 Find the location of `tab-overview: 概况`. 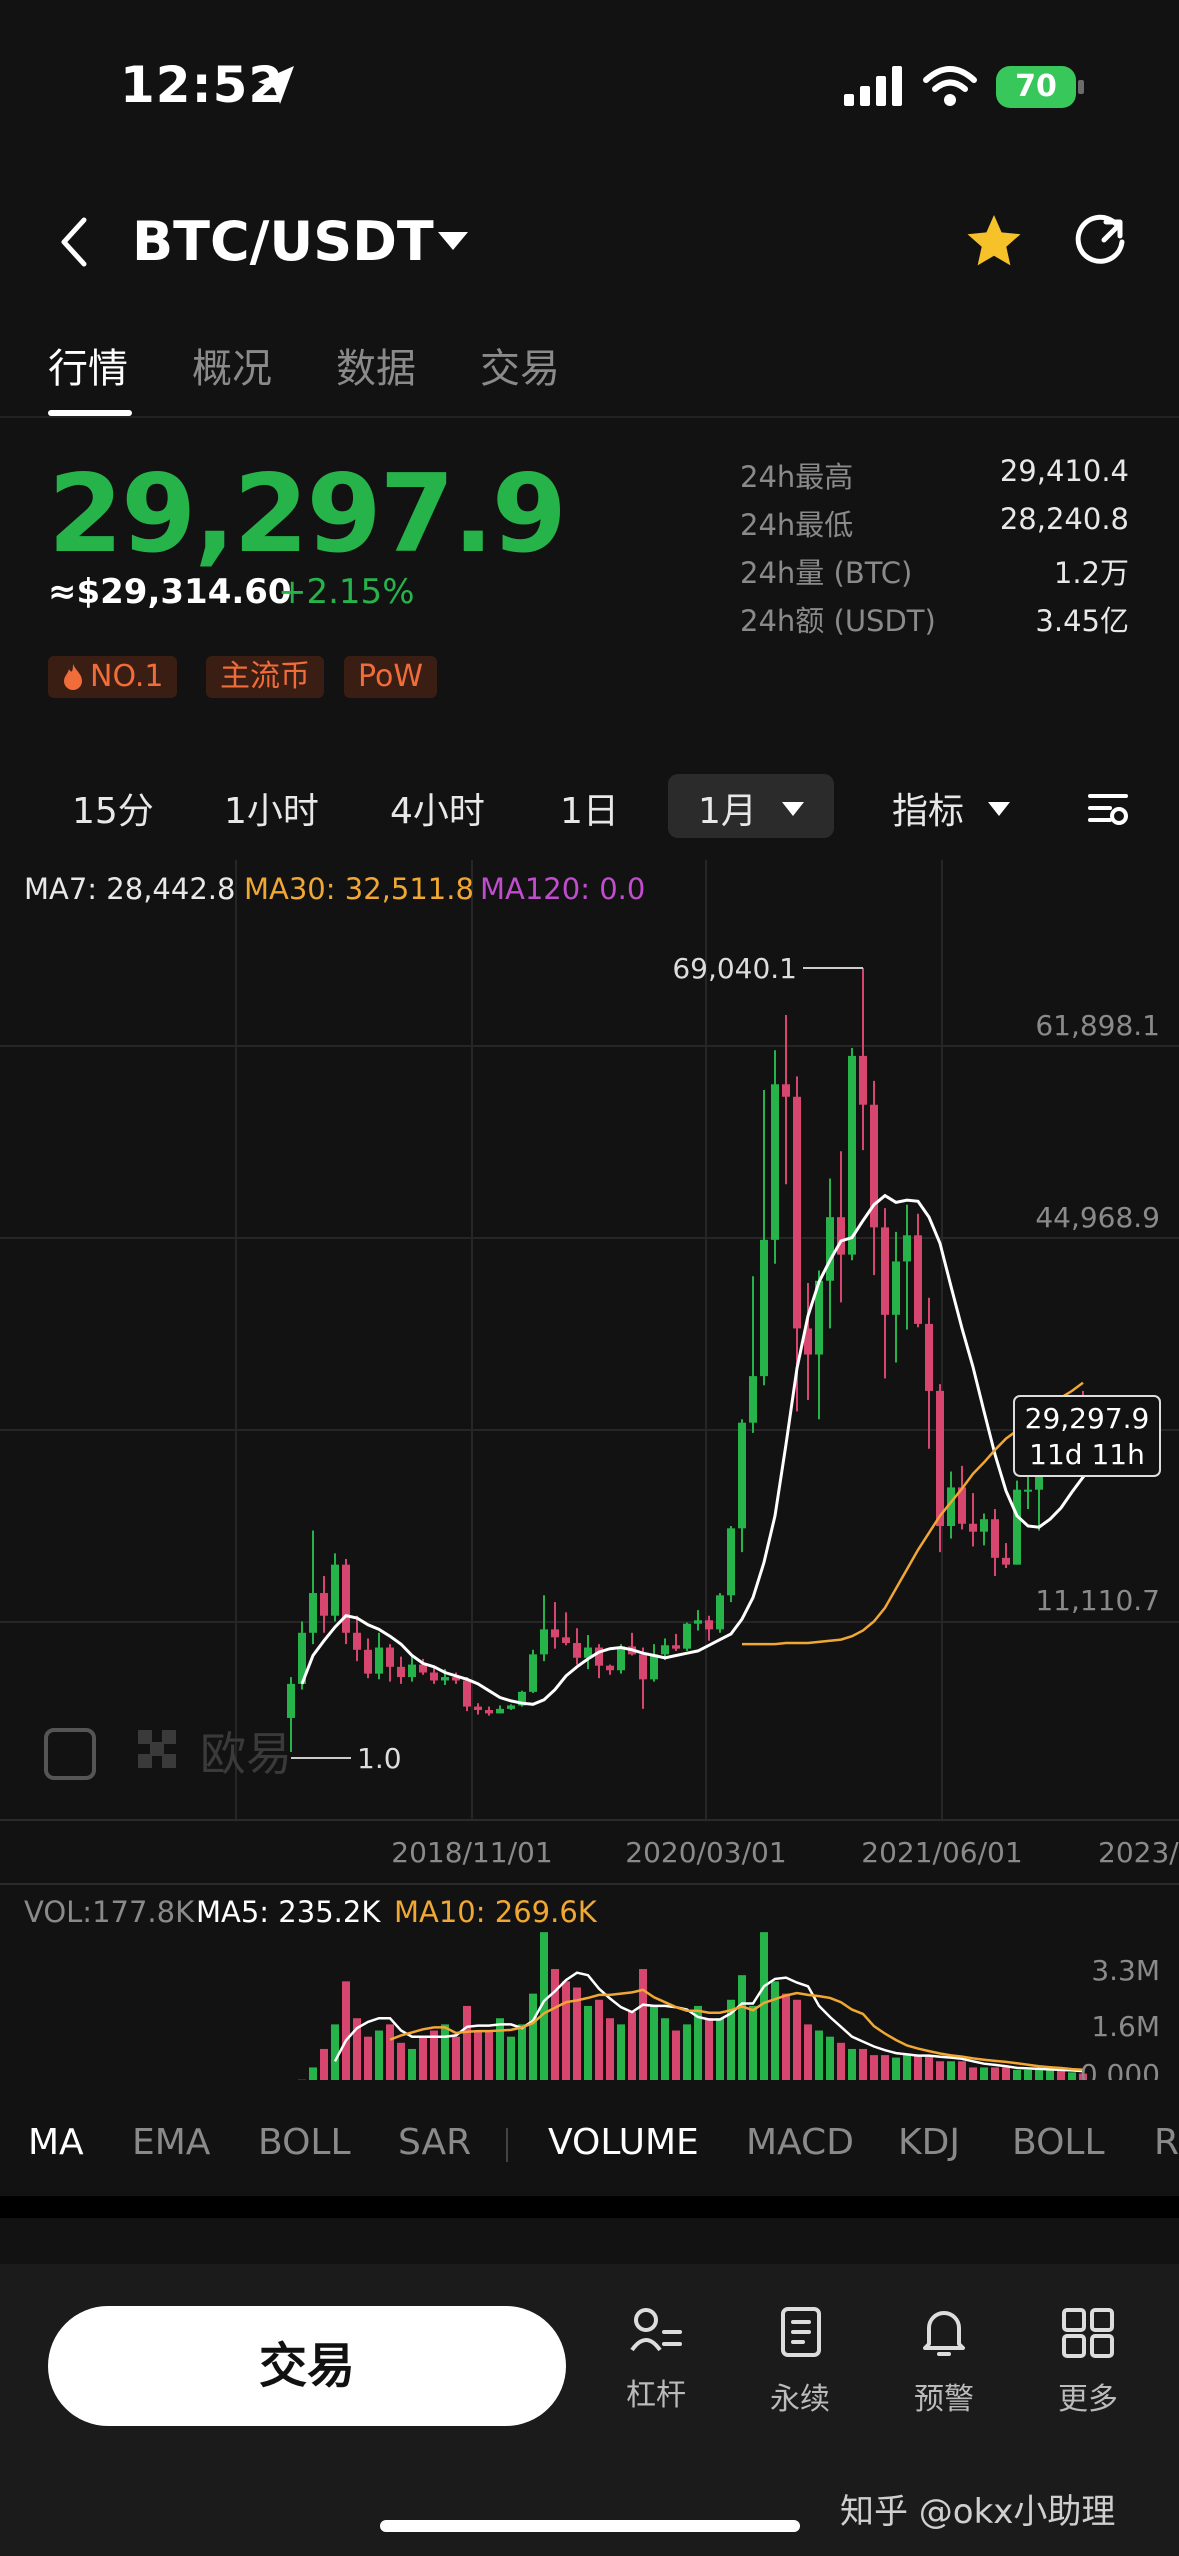

tab-overview: 概况 is located at coordinates (232, 369).